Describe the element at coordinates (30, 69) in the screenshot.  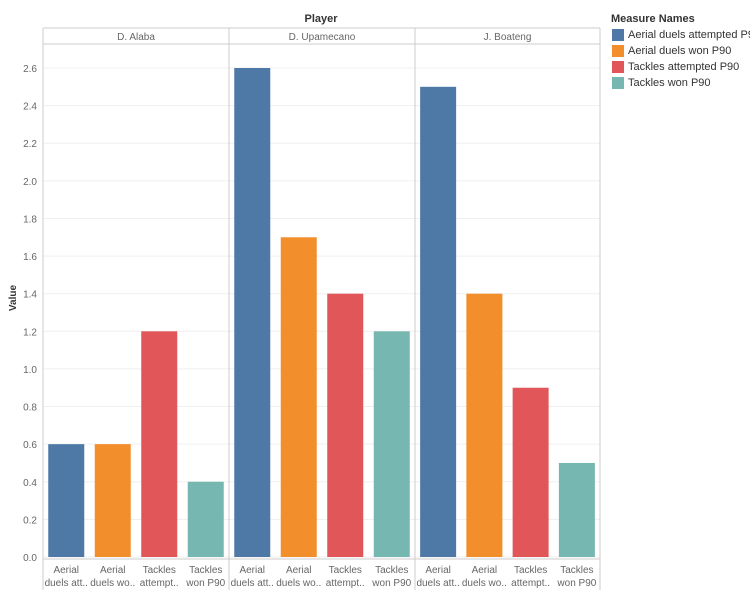
I see `y-tick-label: 2.6` at that location.